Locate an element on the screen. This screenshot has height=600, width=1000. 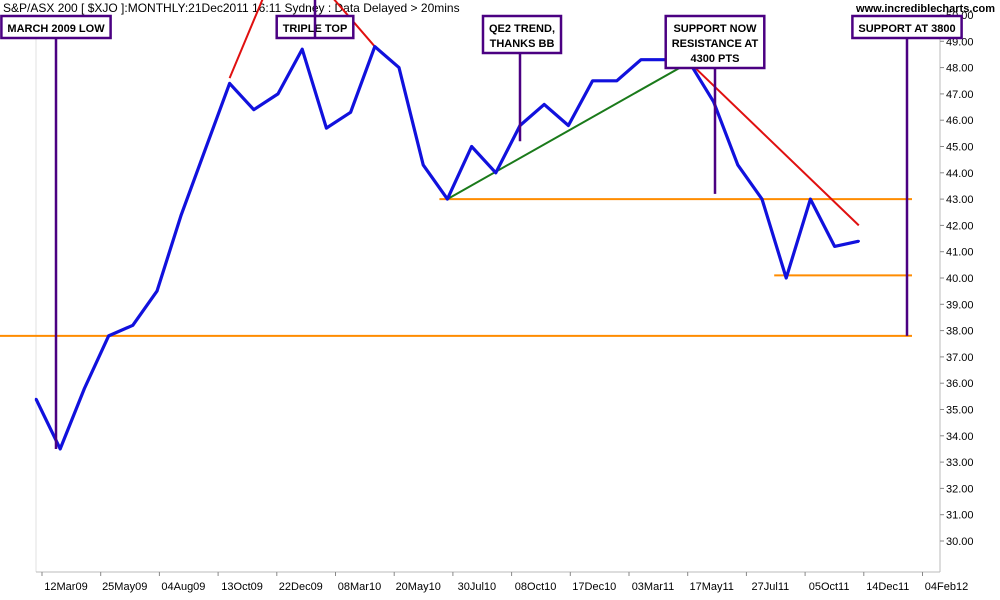
y-tick-label: 41.00 is located at coordinates (960, 253).